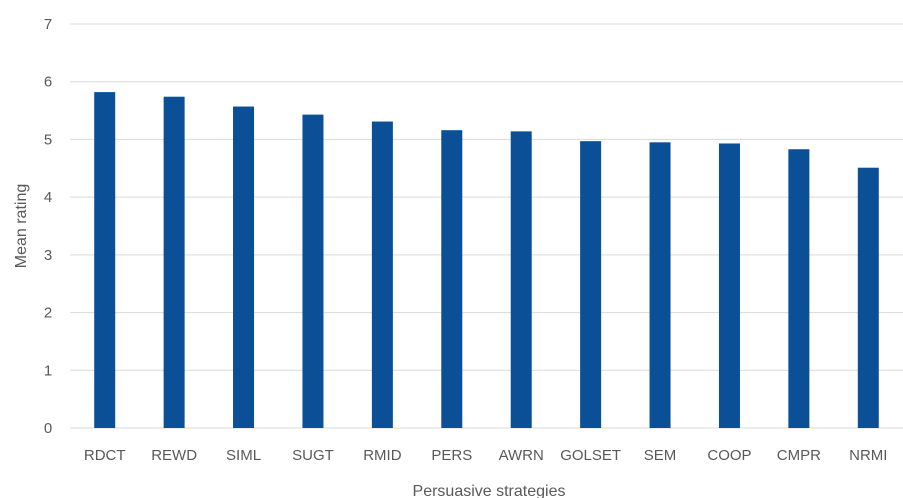  Describe the element at coordinates (313, 271) in the screenshot. I see `bar-sugt` at that location.